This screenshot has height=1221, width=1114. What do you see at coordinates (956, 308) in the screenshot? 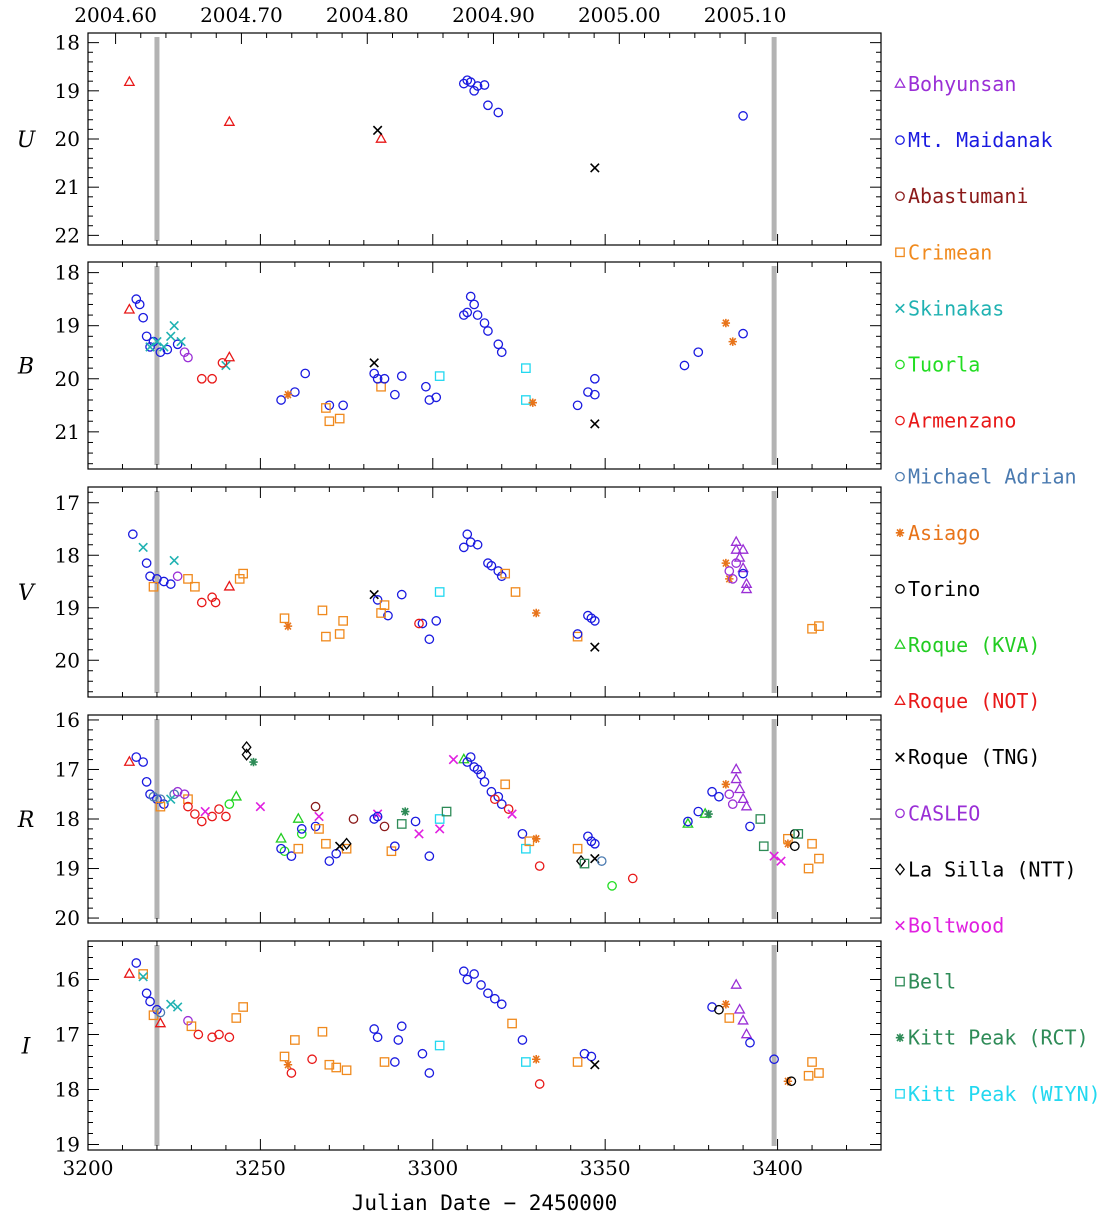
I see `legend-label: Skinakas` at bounding box center [956, 308].